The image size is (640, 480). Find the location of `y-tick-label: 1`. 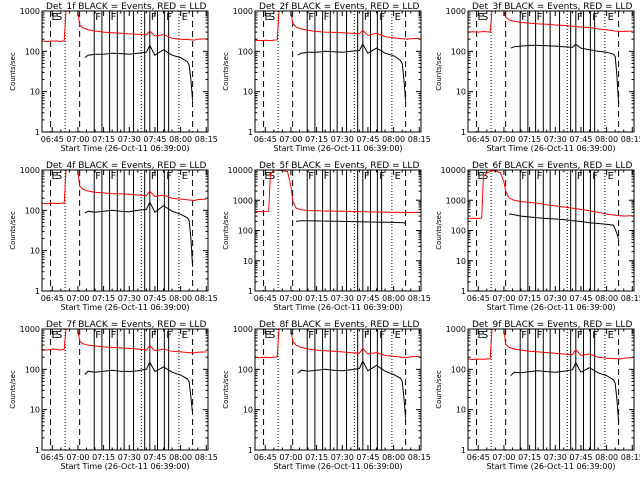

y-tick-label: 1 is located at coordinates (37, 132).